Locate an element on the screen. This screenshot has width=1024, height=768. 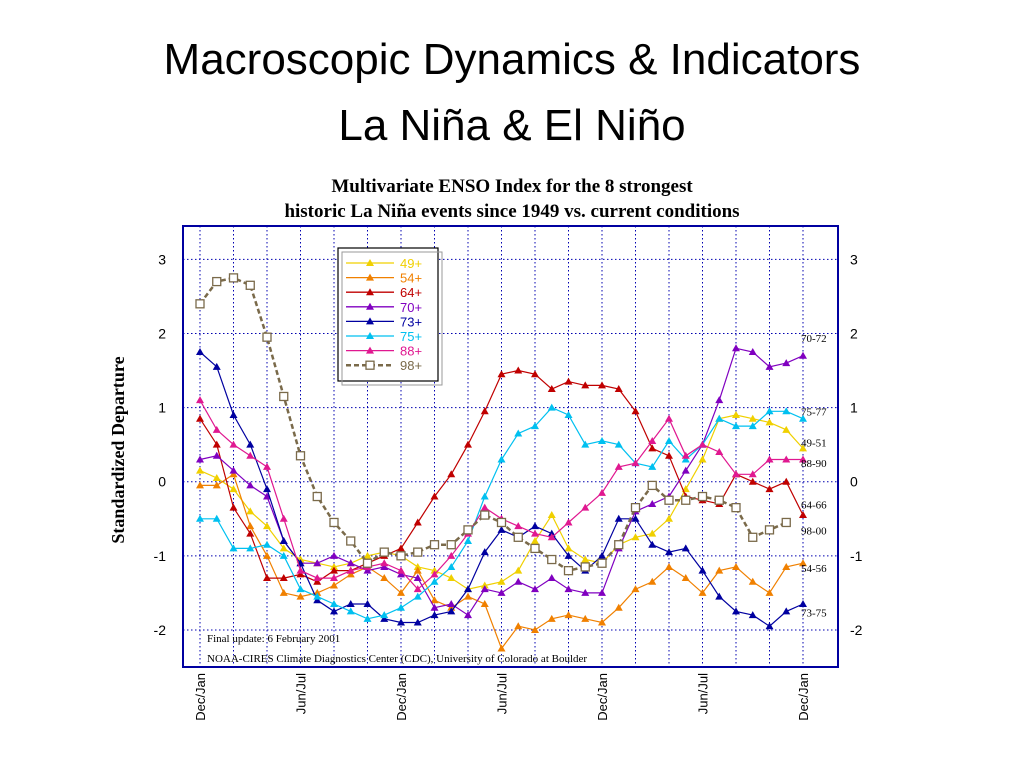
chart-note-update: Final update: 6 February 2001 is located at coordinates (273, 639).